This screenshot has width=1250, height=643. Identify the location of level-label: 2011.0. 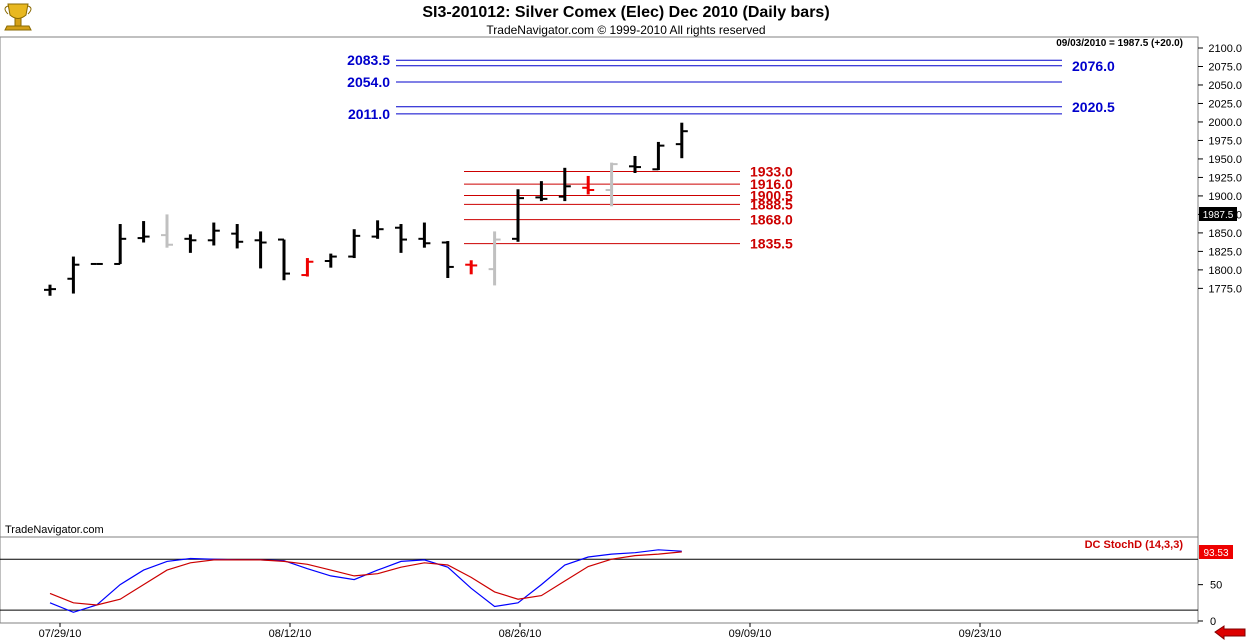
(369, 114).